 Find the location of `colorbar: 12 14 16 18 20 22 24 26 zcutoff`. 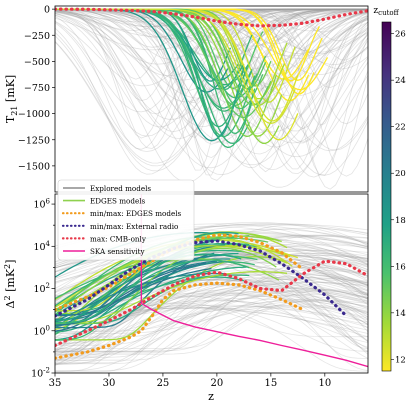

colorbar: 12 14 16 18 20 22 24 26 zcutoff is located at coordinates (389, 189).